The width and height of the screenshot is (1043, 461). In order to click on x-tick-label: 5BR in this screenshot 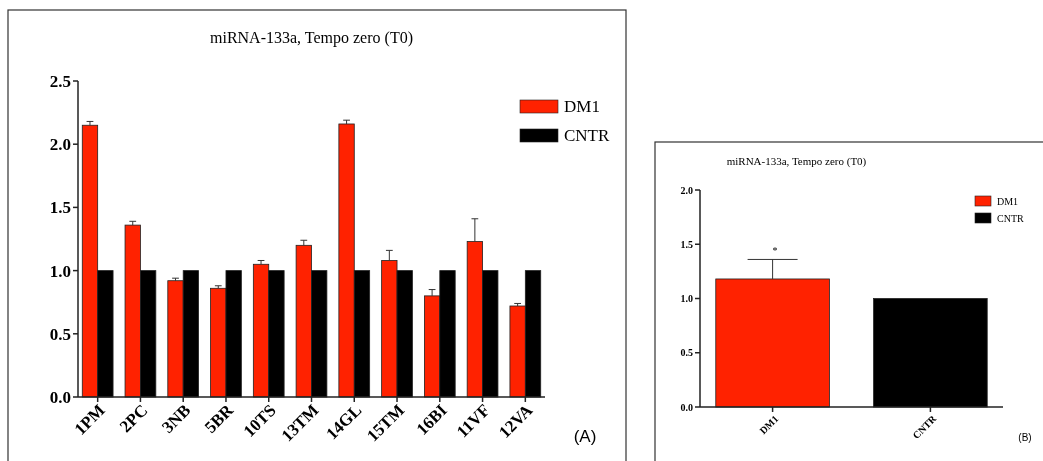, I will do `click(219, 418)`.